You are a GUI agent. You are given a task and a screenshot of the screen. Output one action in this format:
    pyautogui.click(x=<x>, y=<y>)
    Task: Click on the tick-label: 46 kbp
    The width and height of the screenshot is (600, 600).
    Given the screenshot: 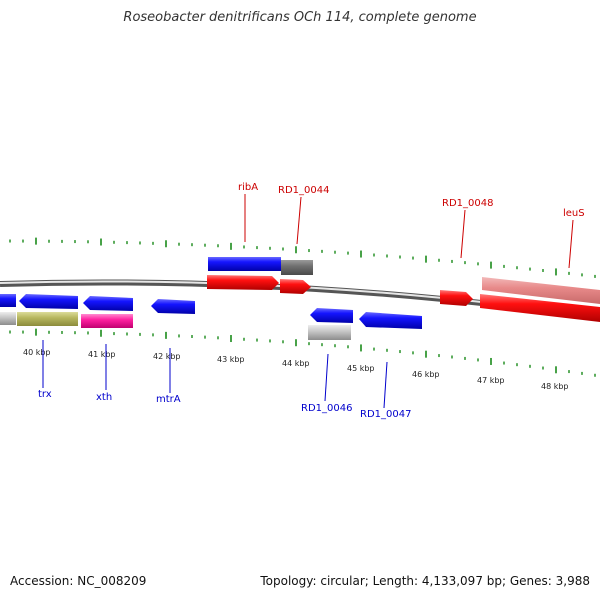 What is the action you would take?
    pyautogui.click(x=426, y=374)
    